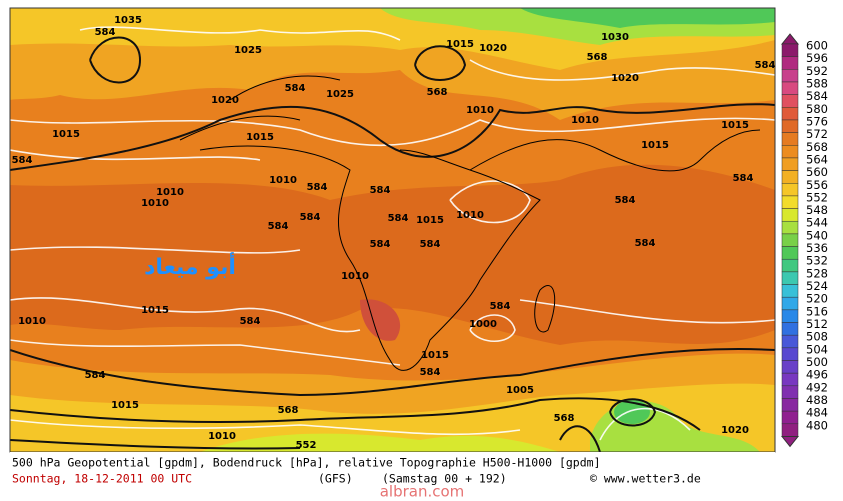  I want to click on legend-label: 508, so click(817, 337).